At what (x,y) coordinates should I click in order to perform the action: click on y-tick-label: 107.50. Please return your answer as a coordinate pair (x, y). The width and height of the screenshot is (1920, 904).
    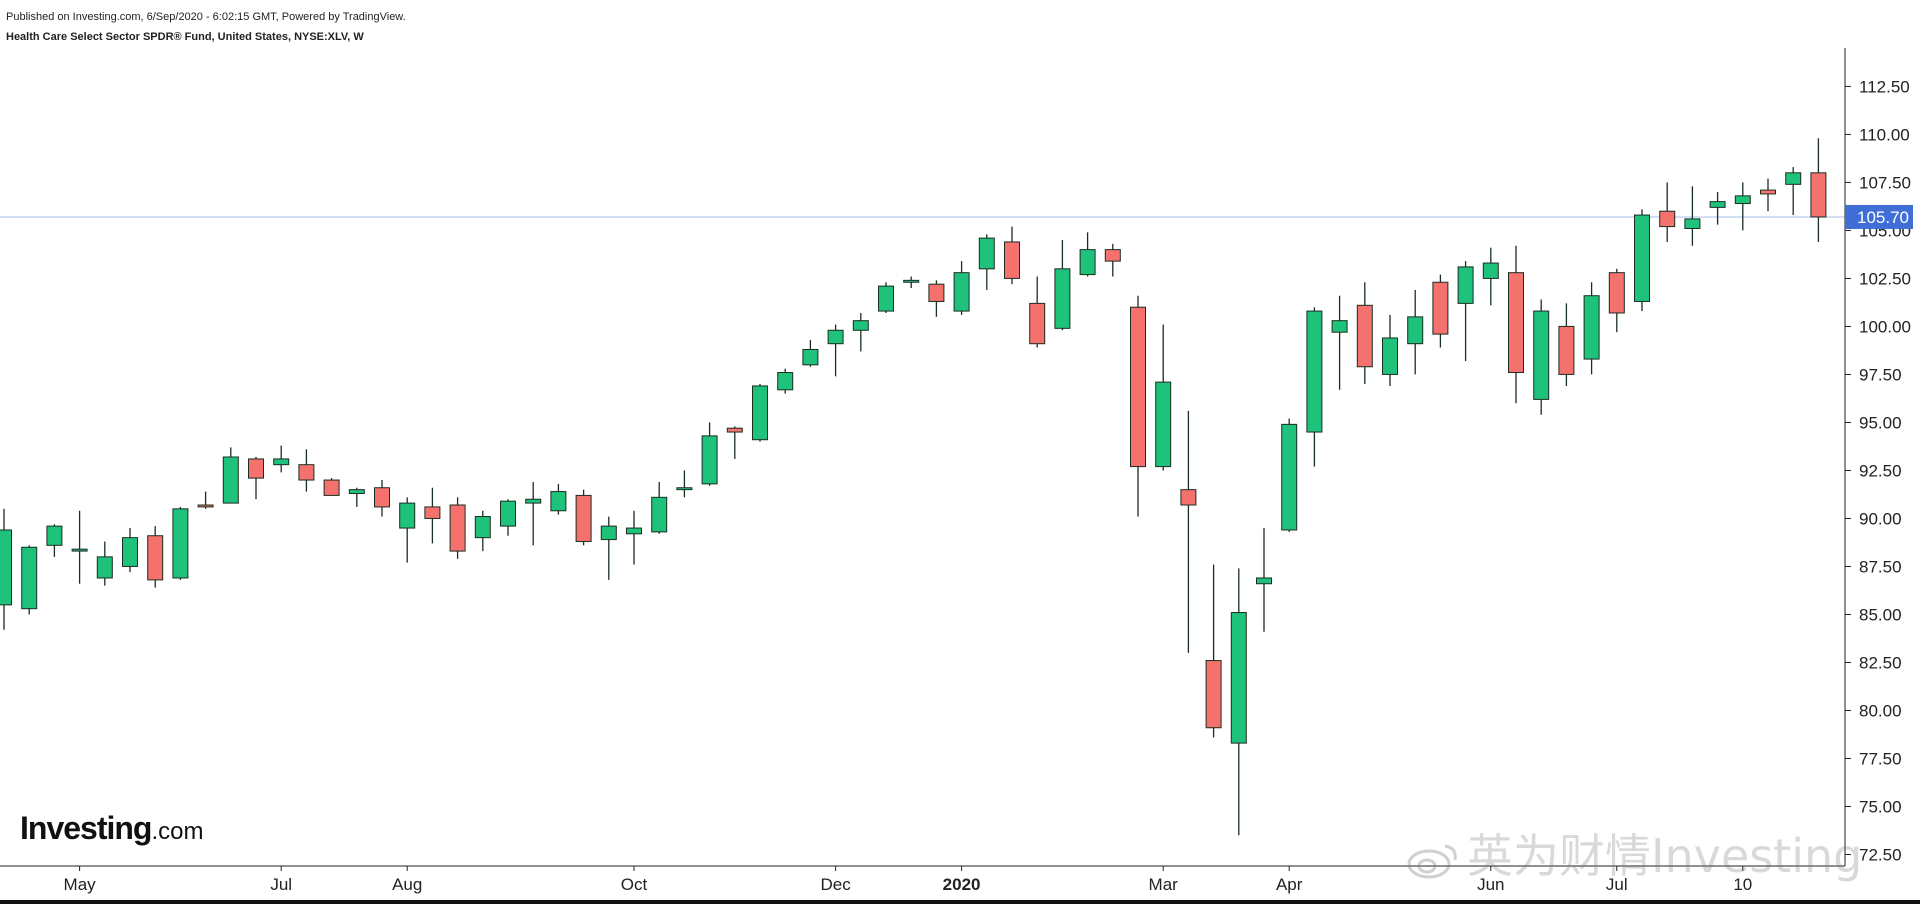
    Looking at the image, I should click on (1885, 182).